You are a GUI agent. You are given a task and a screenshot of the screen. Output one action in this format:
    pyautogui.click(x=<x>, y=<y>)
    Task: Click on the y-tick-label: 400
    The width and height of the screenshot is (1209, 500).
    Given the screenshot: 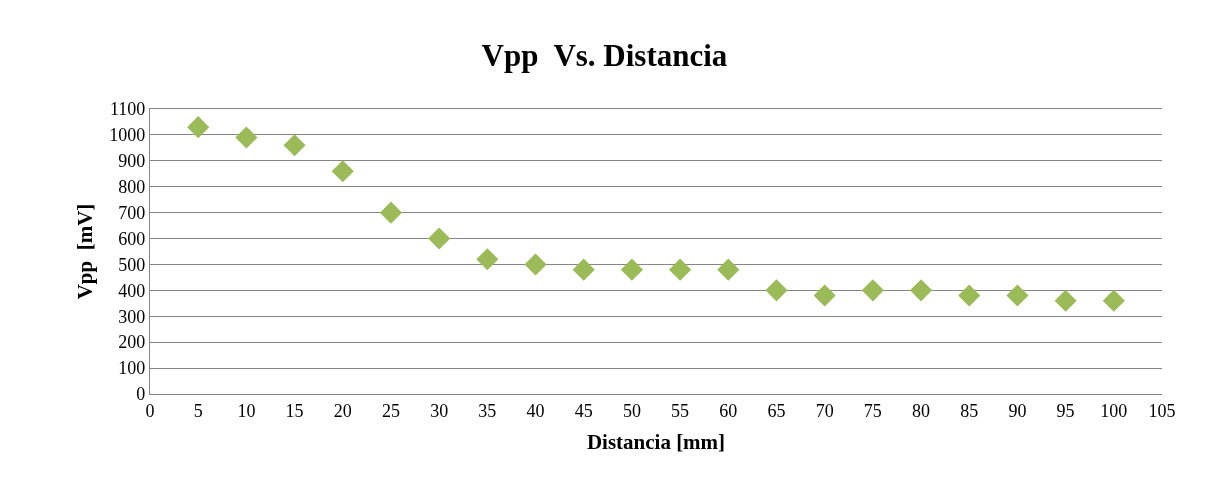 What is the action you would take?
    pyautogui.click(x=132, y=290)
    